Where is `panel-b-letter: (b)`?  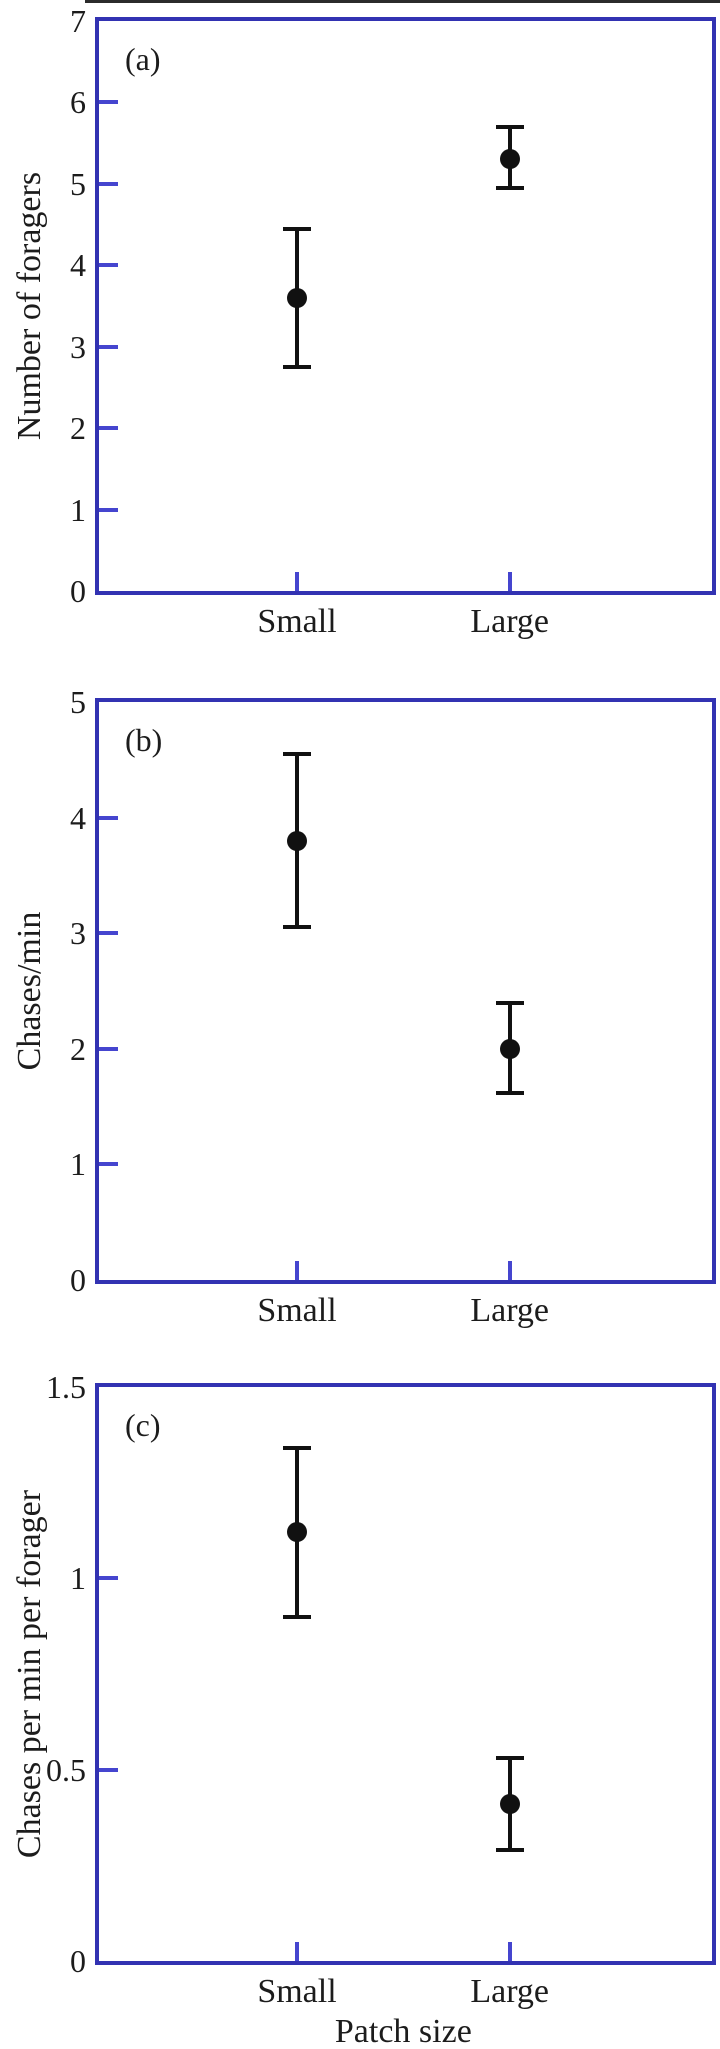 panel-b-letter: (b) is located at coordinates (144, 740).